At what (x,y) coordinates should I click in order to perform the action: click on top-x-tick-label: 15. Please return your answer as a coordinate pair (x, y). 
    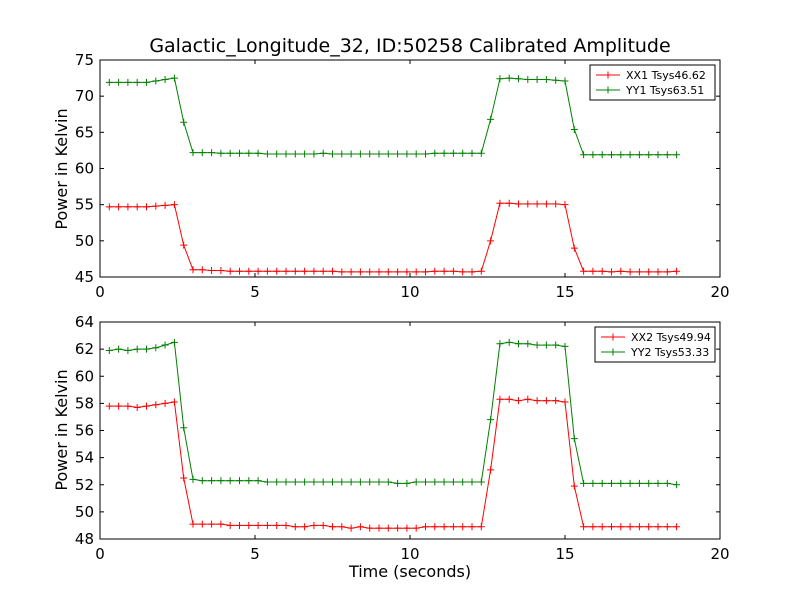
    Looking at the image, I should click on (564, 292).